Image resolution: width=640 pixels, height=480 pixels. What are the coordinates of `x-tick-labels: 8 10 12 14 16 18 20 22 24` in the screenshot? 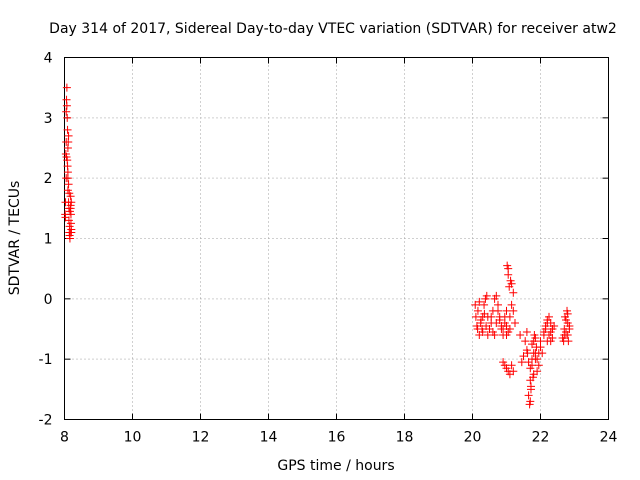 It's located at (338, 438).